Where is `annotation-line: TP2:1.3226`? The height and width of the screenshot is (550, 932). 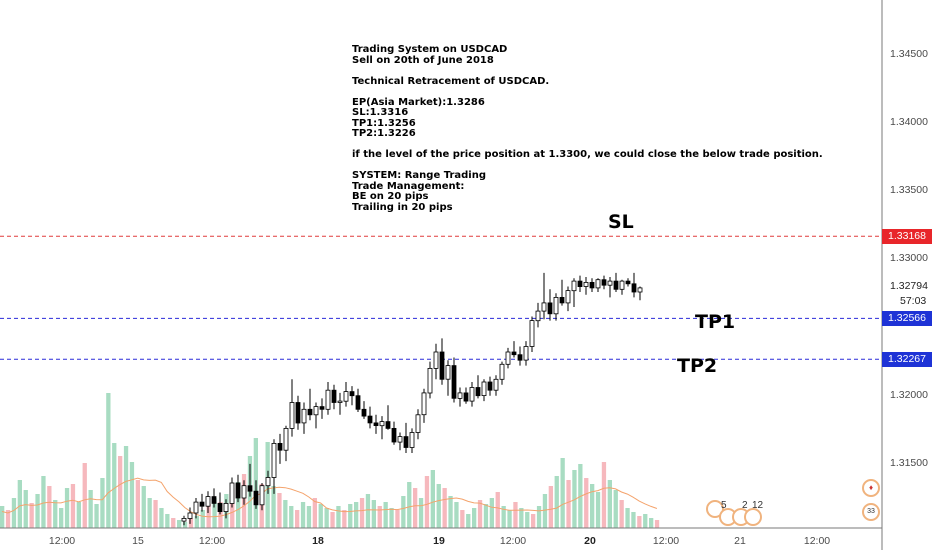 annotation-line: TP2:1.3226 is located at coordinates (384, 133).